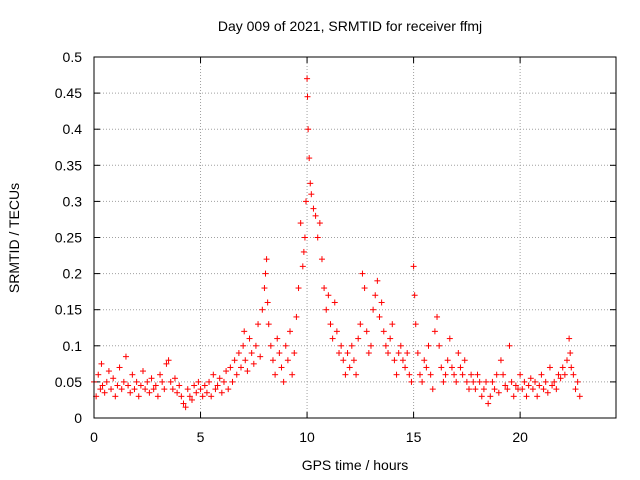 The image size is (640, 480). Describe the element at coordinates (73, 274) in the screenshot. I see `y-tick-label: 0.2` at that location.